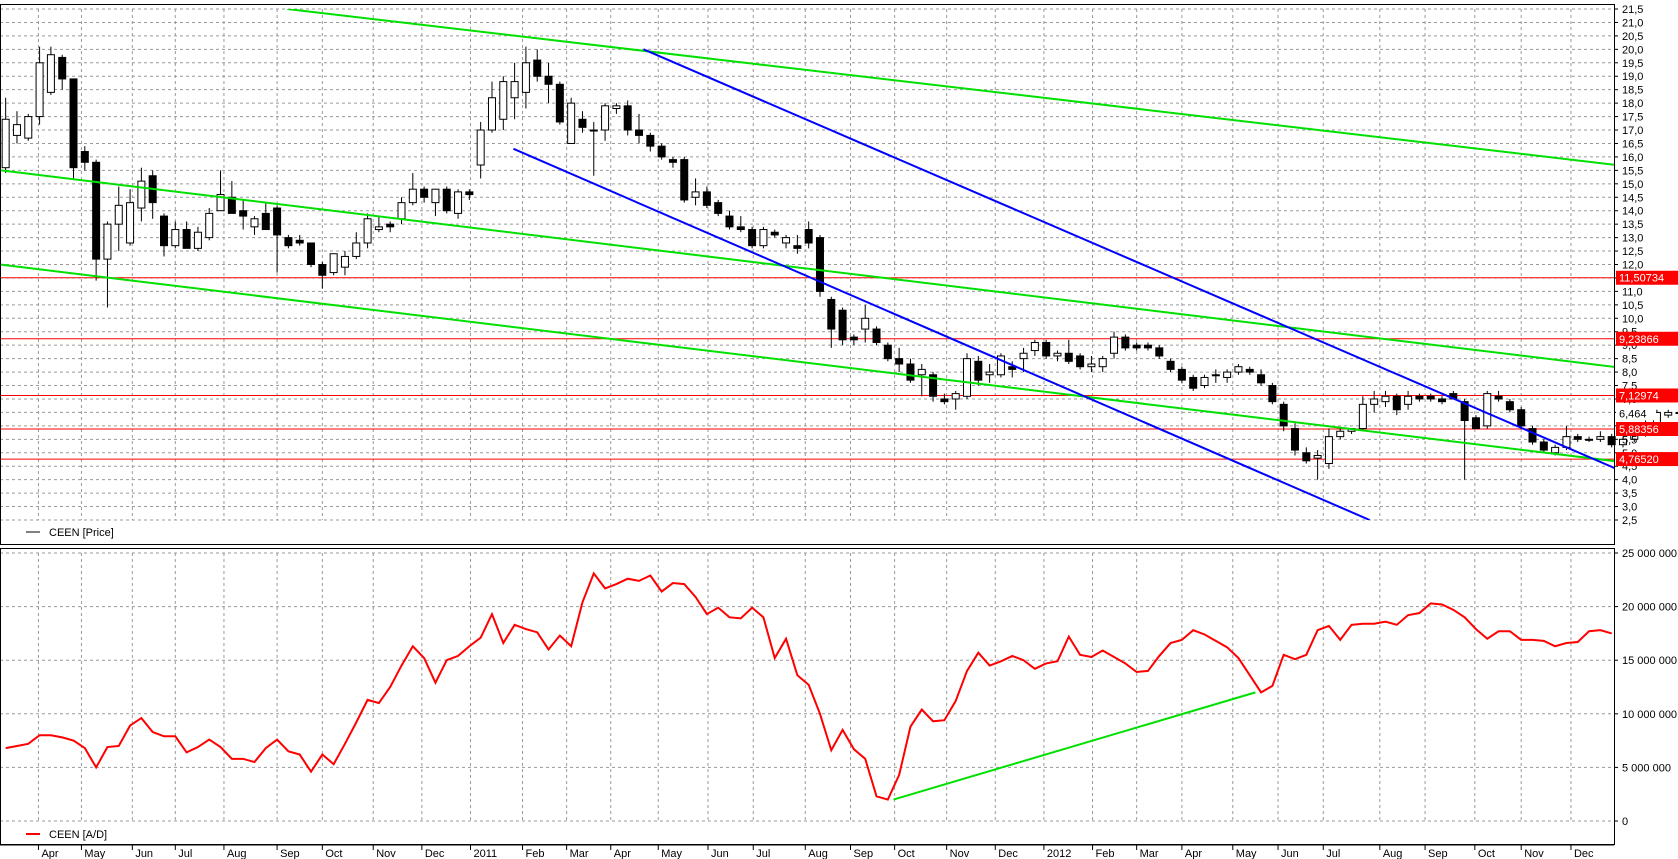 This screenshot has width=1678, height=859. I want to click on price-y-tick-label: 18,0, so click(1632, 104).